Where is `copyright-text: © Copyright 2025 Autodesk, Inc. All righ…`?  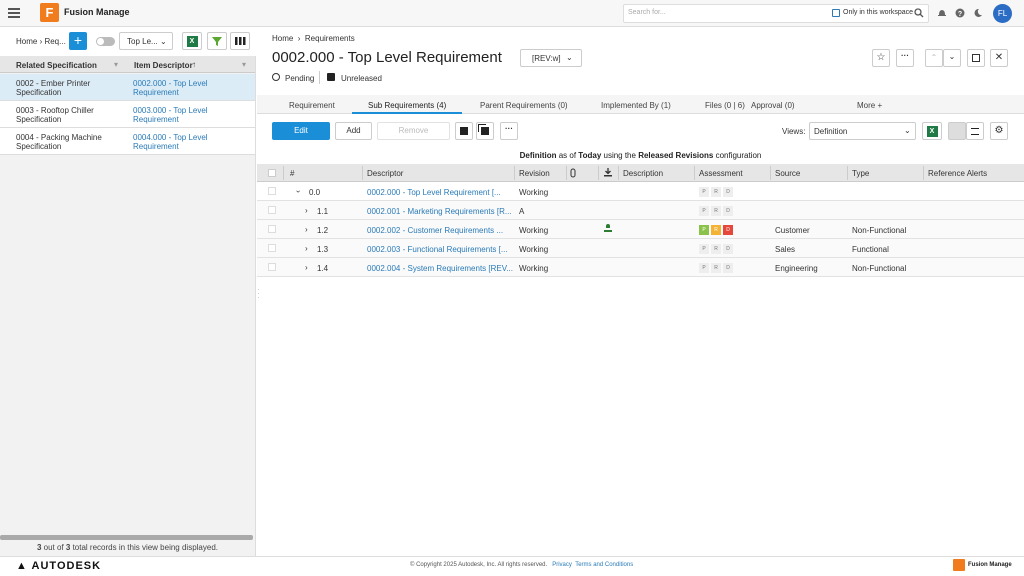
copyright-text: © Copyright 2025 Autodesk, Inc. All righ… is located at coordinates (479, 565).